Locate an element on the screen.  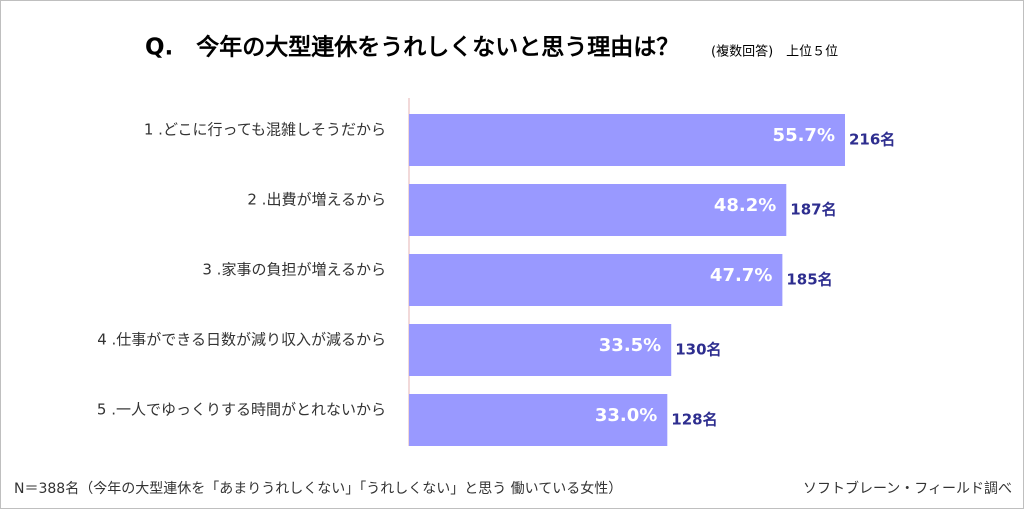
category-label: 1 .どこに行っても混雑しそうだから is located at coordinates (265, 130).